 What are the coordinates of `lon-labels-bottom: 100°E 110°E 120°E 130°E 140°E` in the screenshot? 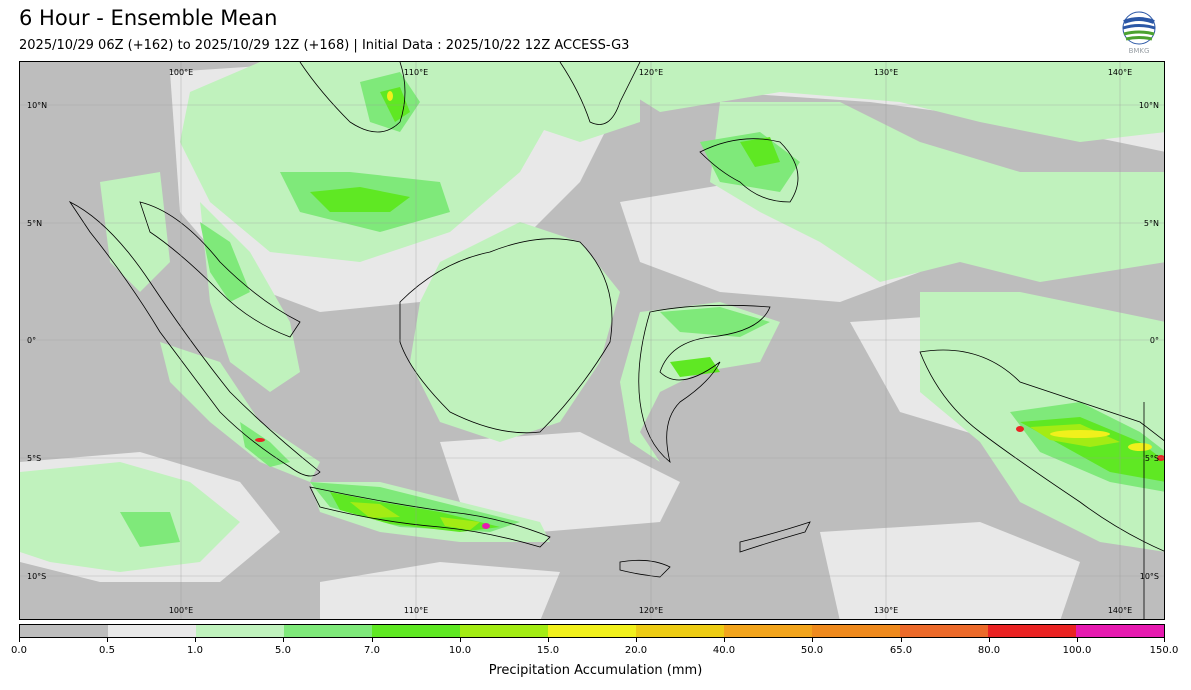 It's located at (650, 610).